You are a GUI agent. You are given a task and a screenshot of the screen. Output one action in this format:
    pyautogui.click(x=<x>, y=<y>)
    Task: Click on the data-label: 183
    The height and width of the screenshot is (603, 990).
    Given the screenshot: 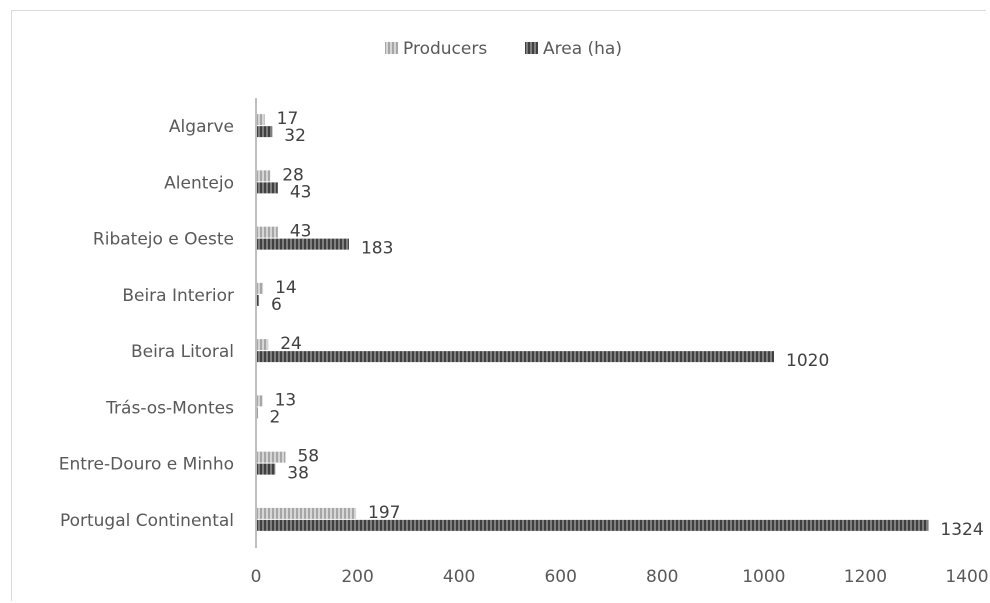 What is the action you would take?
    pyautogui.click(x=377, y=249)
    